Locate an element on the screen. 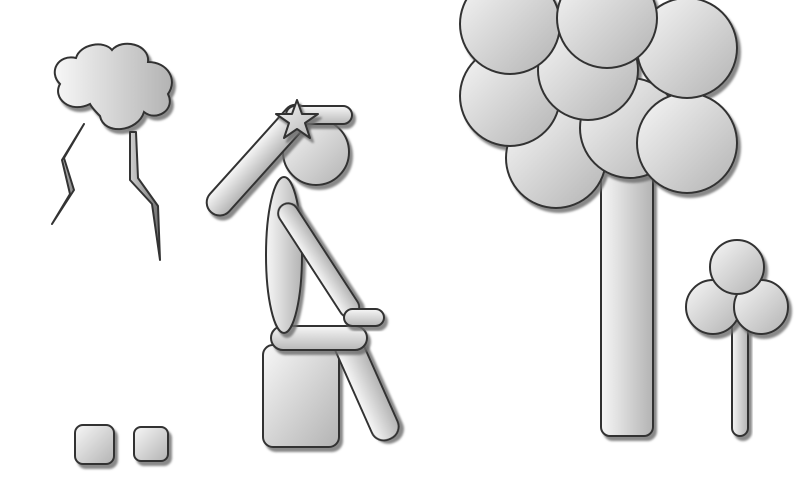 This screenshot has height=485, width=809. hammer-icon is located at coordinates (279, 160).